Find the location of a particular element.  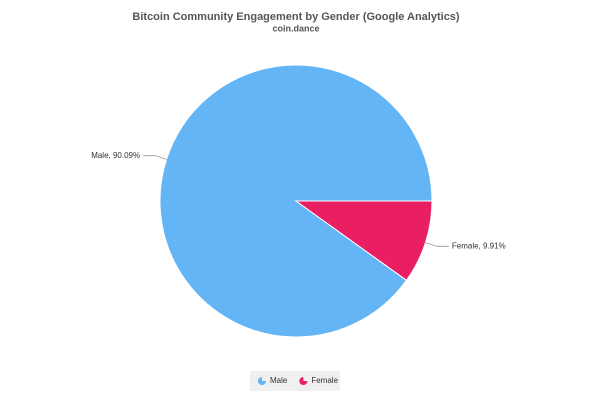

chart-subtitle: coin.dance is located at coordinates (295, 28).